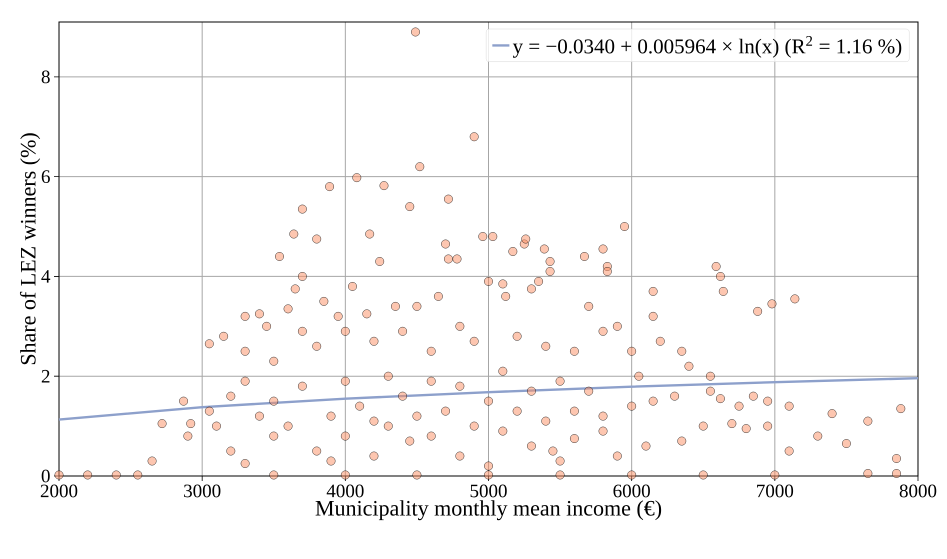 The height and width of the screenshot is (559, 947). Describe the element at coordinates (59, 491) in the screenshot. I see `x-tick-label: 2000` at that location.